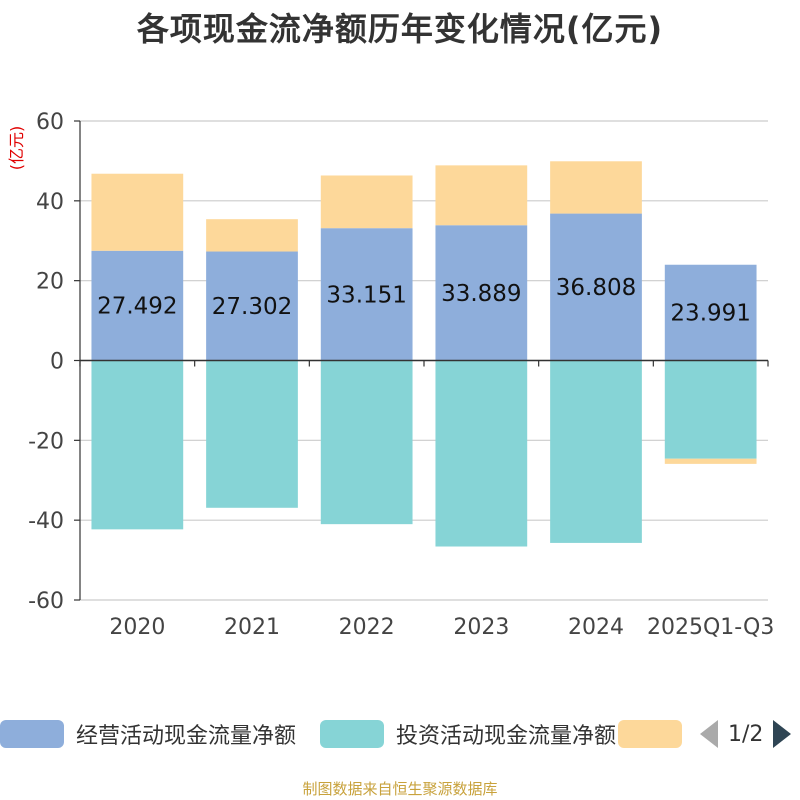  I want to click on y-tick-label: 20, so click(50, 282).